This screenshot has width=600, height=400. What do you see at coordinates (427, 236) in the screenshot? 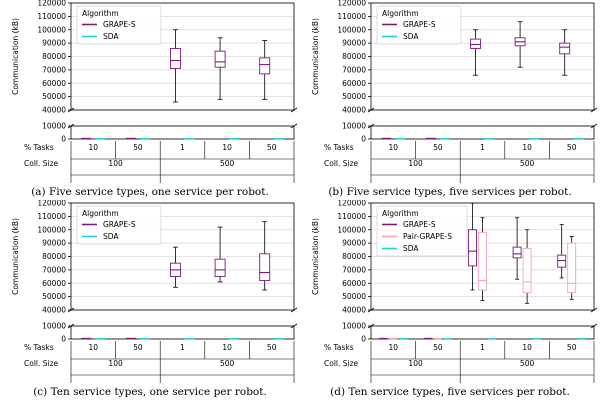
I see `legend-label-1: Pair-GRAPE-S` at bounding box center [427, 236].